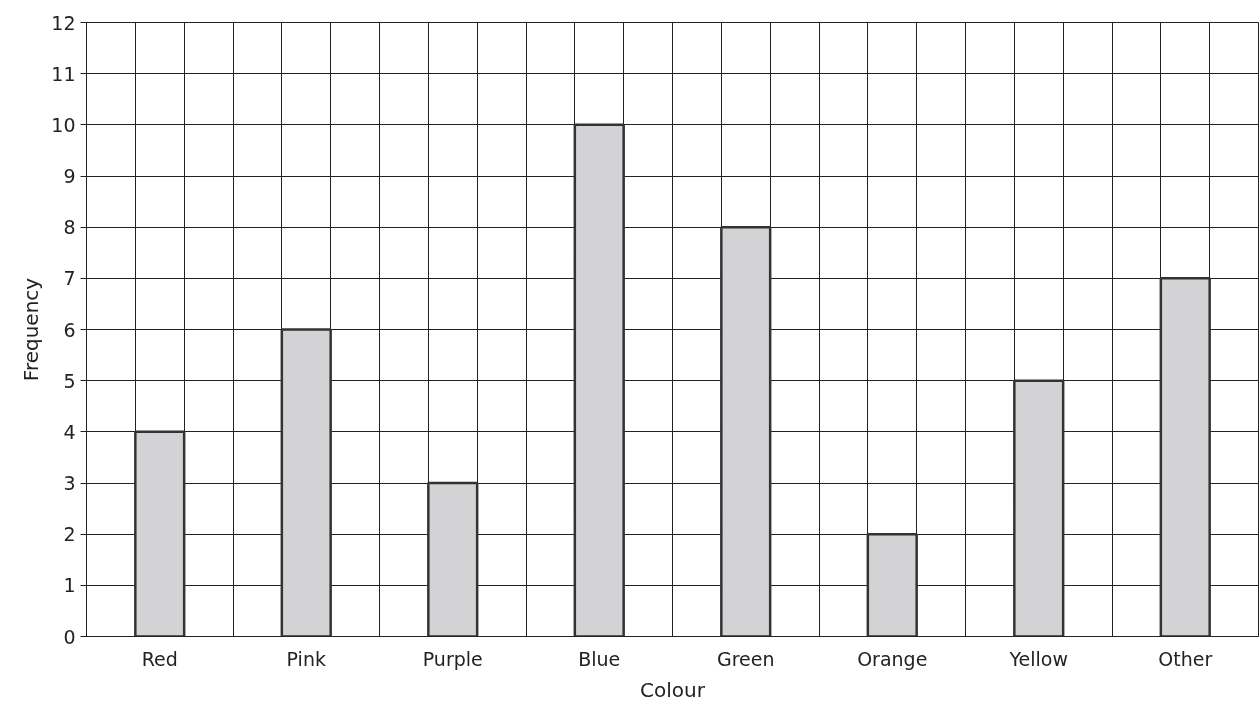 The image size is (1260, 704). I want to click on y-tick-label: 6, so click(69, 329).